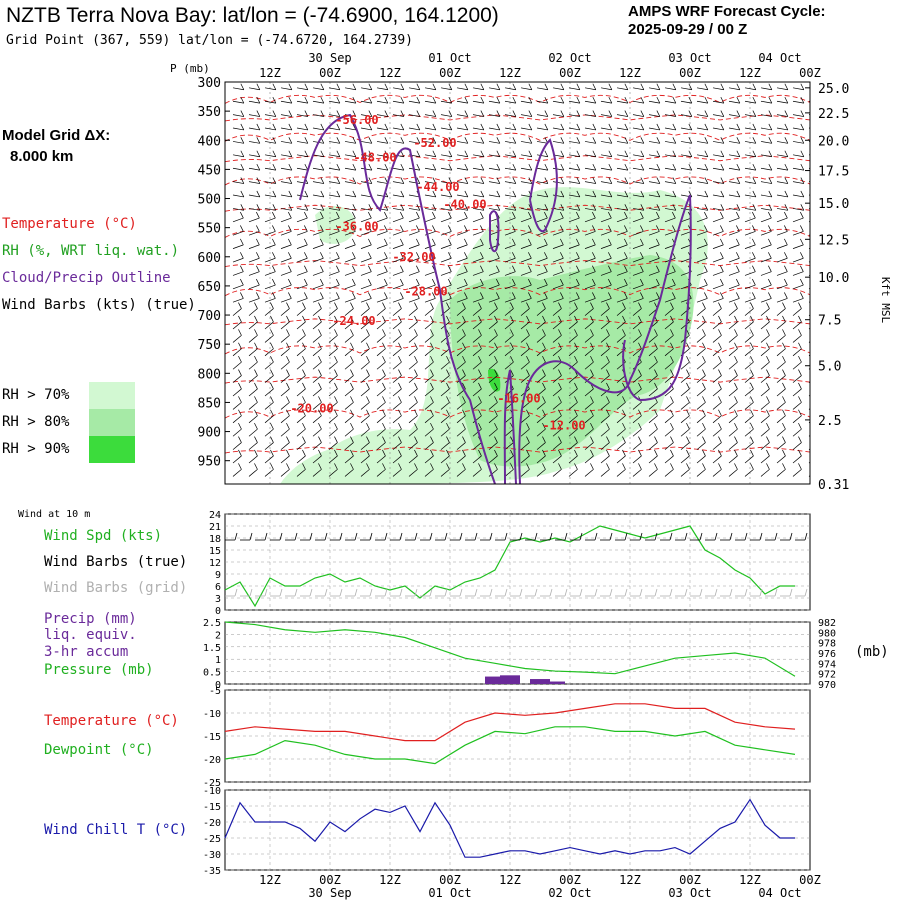 The width and height of the screenshot is (900, 900). Describe the element at coordinates (212, 871) in the screenshot. I see `windchill-panel-y-tick-label: -35` at that location.